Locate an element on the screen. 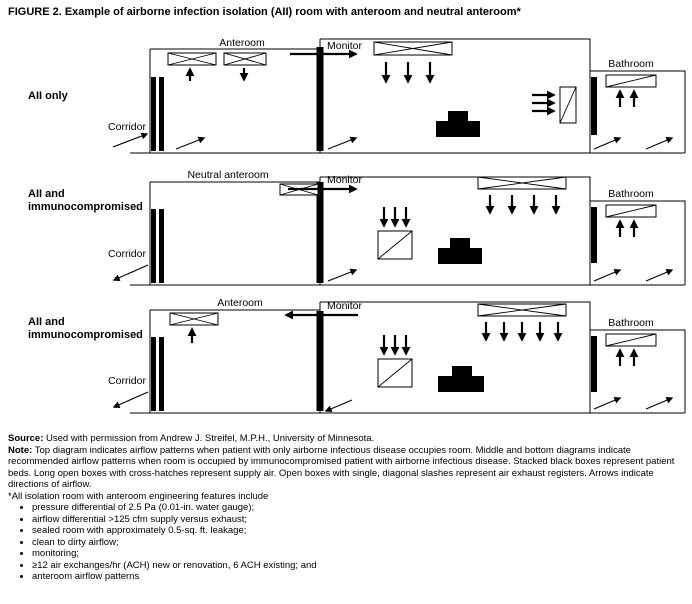 The image size is (692, 604). airflow-right-arrows is located at coordinates (544, 103).